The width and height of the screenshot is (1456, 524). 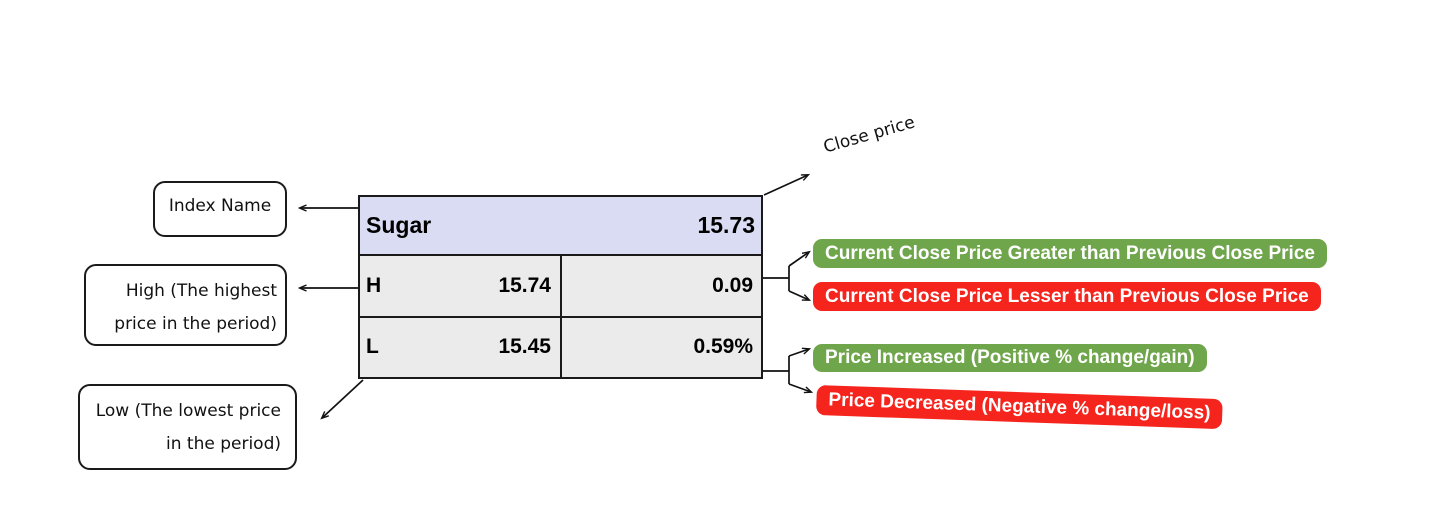 I want to click on callout-index-name: Index Name, so click(x=220, y=209).